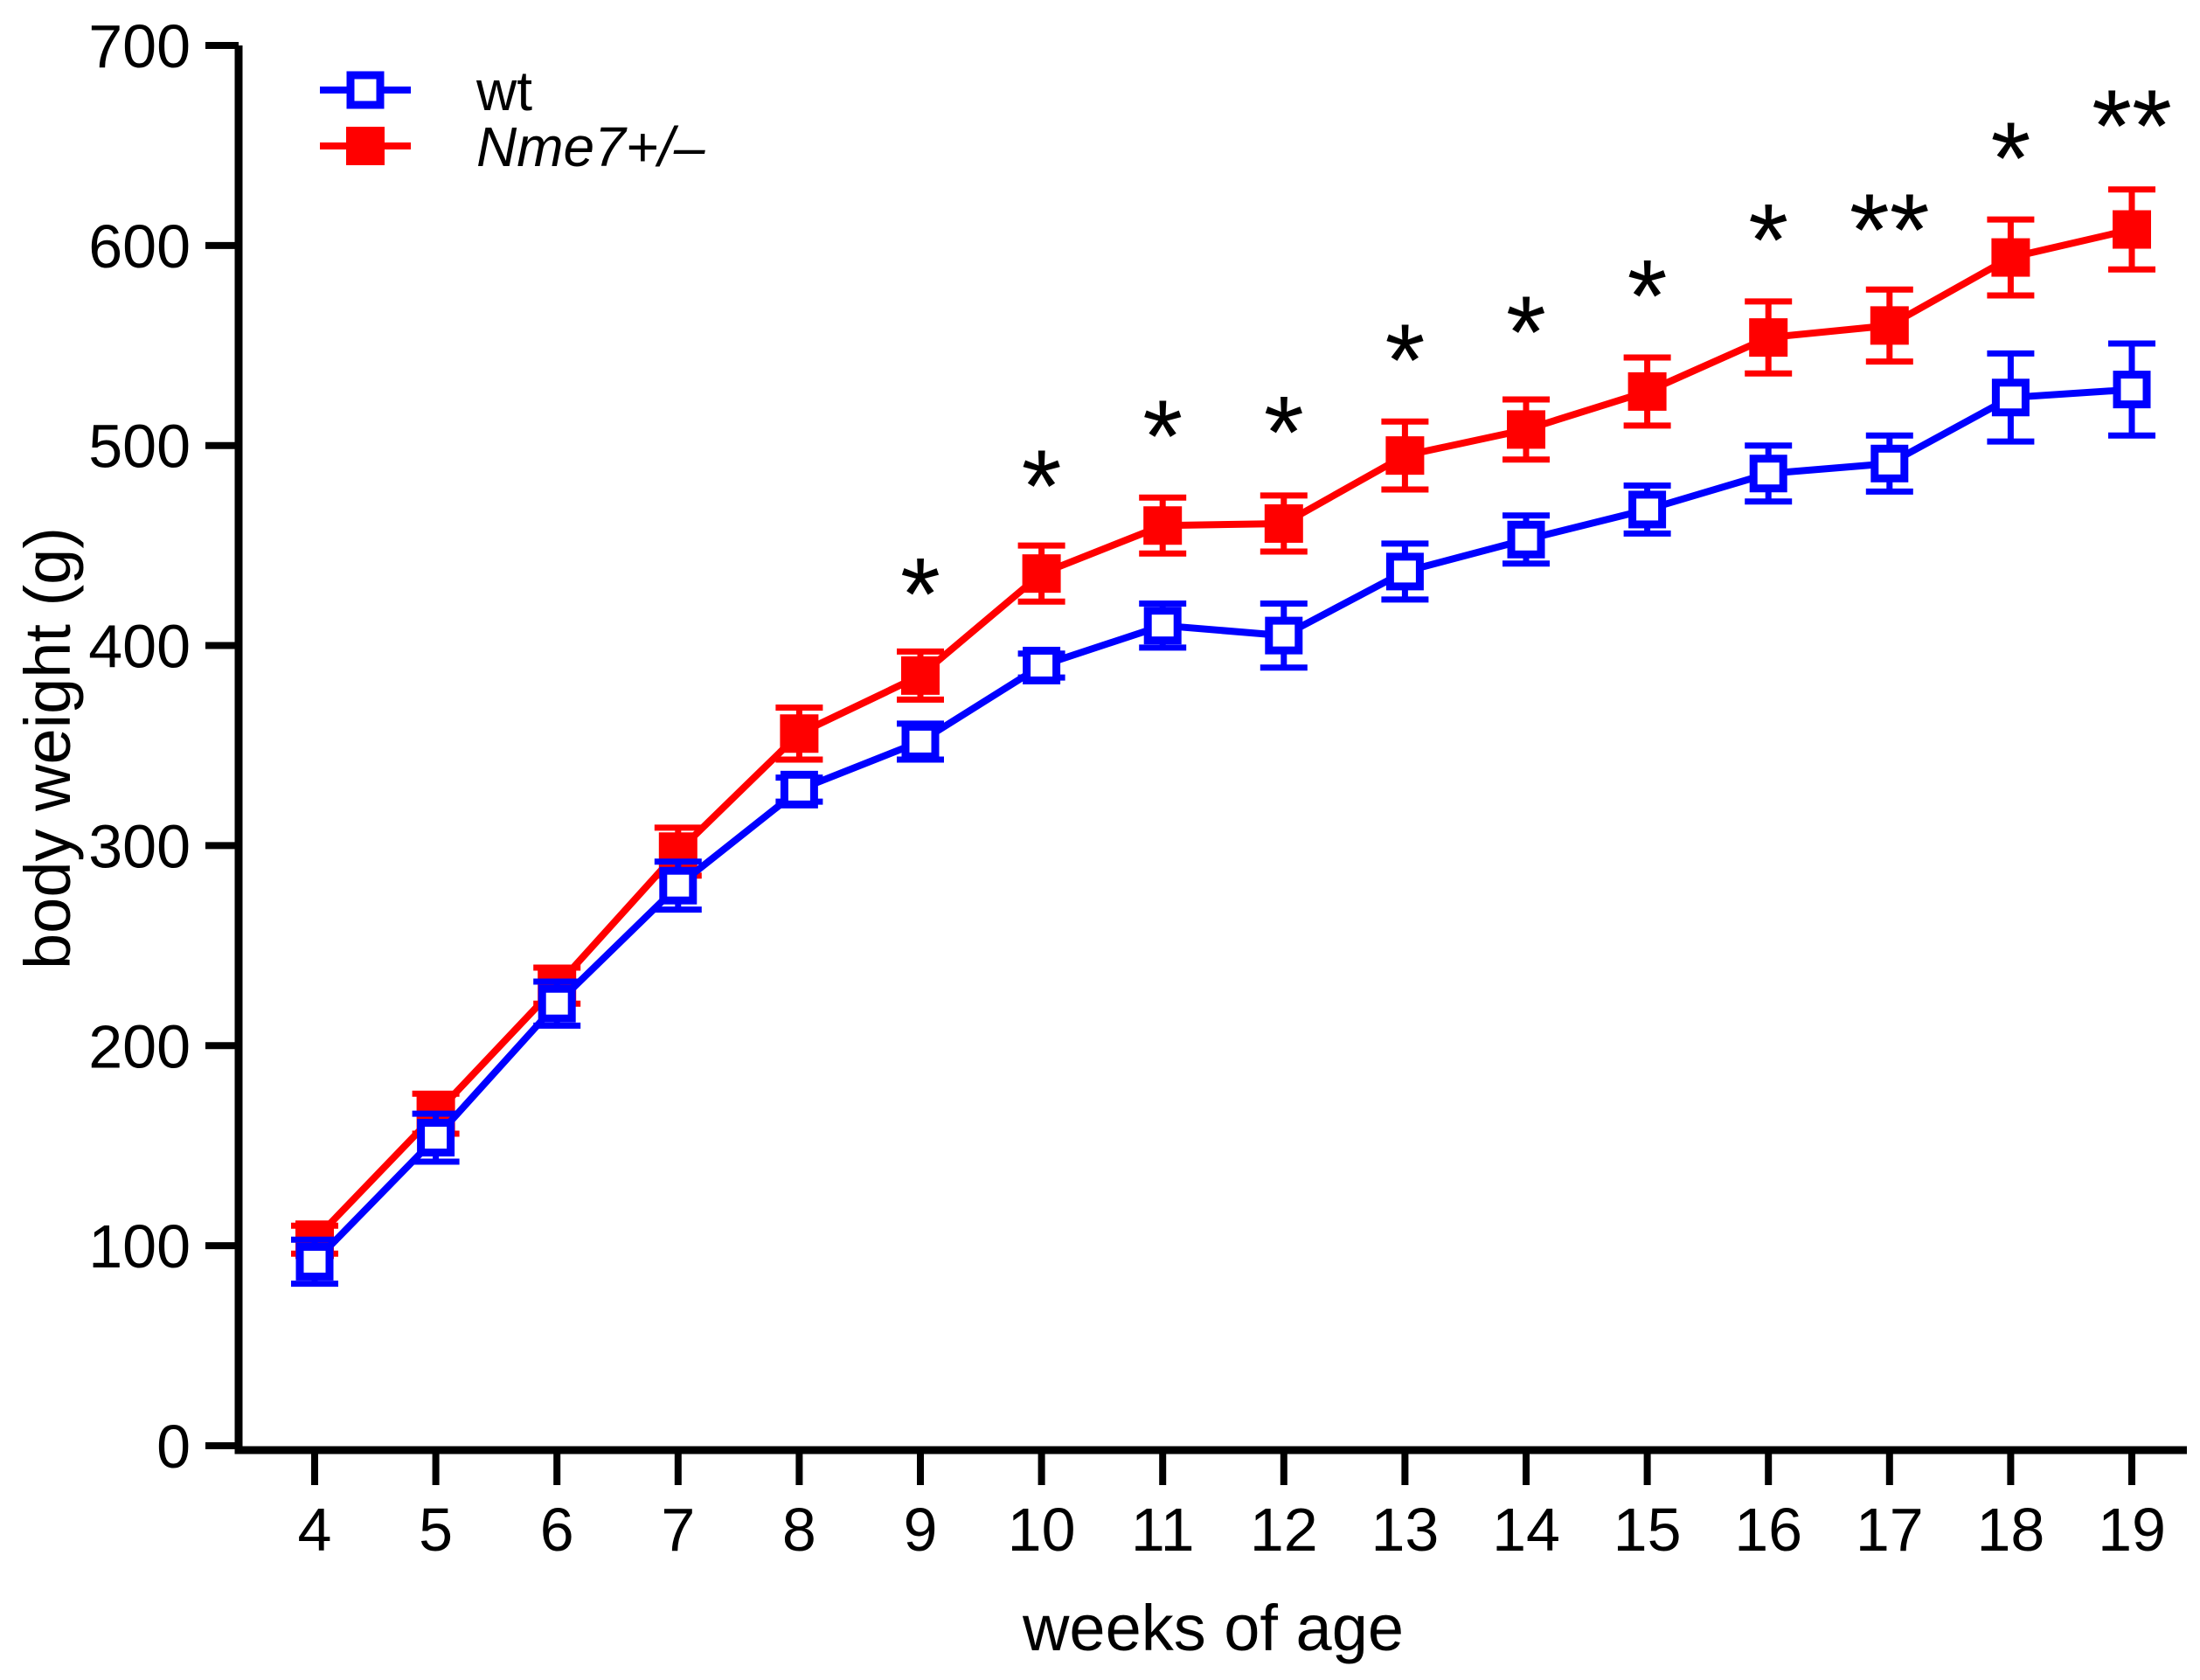  What do you see at coordinates (173, 1447) in the screenshot?
I see `y-tick-label: 0` at bounding box center [173, 1447].